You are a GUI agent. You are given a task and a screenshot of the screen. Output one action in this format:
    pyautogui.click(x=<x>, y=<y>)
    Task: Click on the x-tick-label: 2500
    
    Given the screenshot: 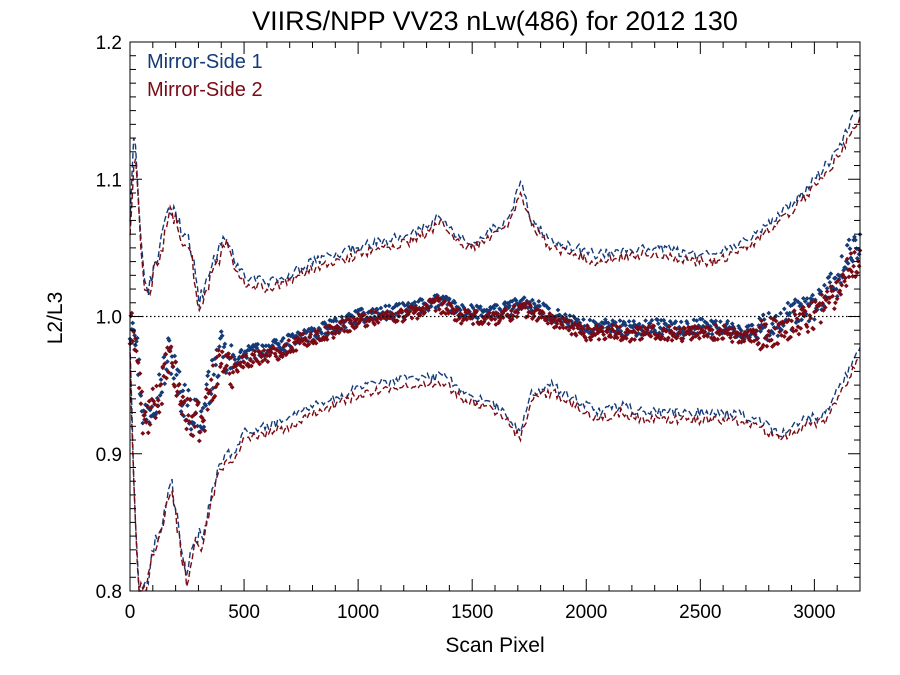 What is the action you would take?
    pyautogui.click(x=700, y=612)
    